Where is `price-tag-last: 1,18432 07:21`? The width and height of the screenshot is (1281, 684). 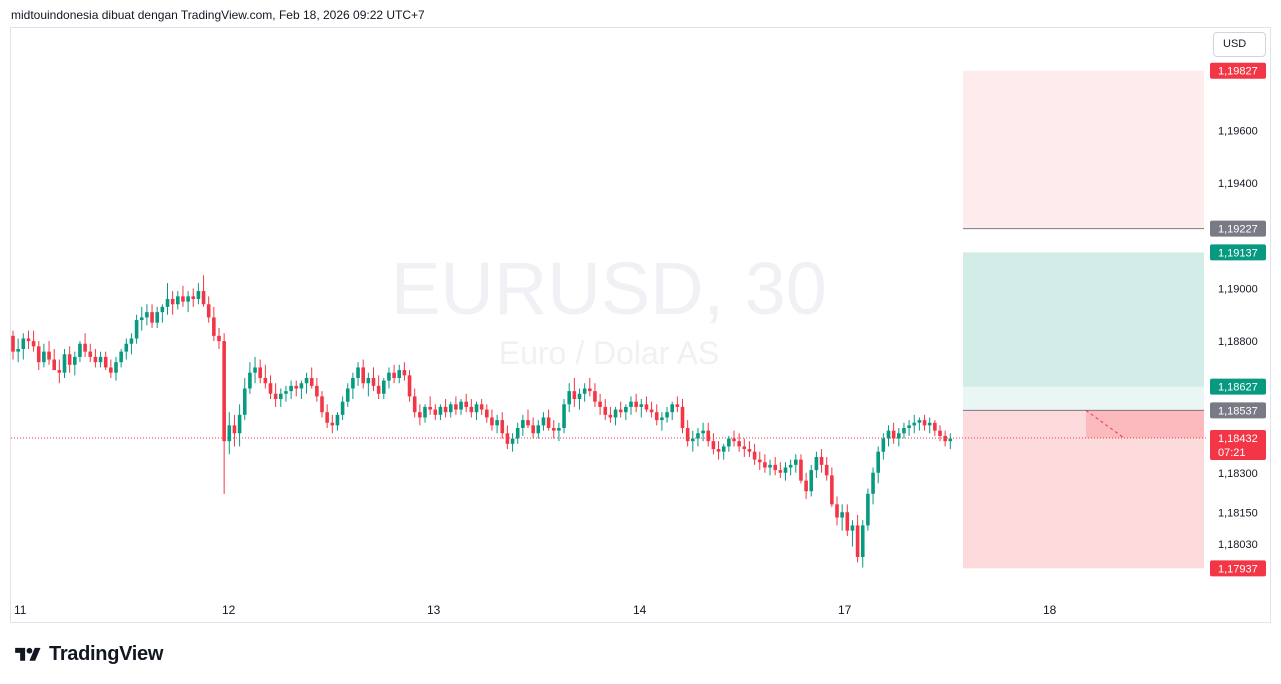 price-tag-last: 1,18432 07:21 is located at coordinates (1238, 445).